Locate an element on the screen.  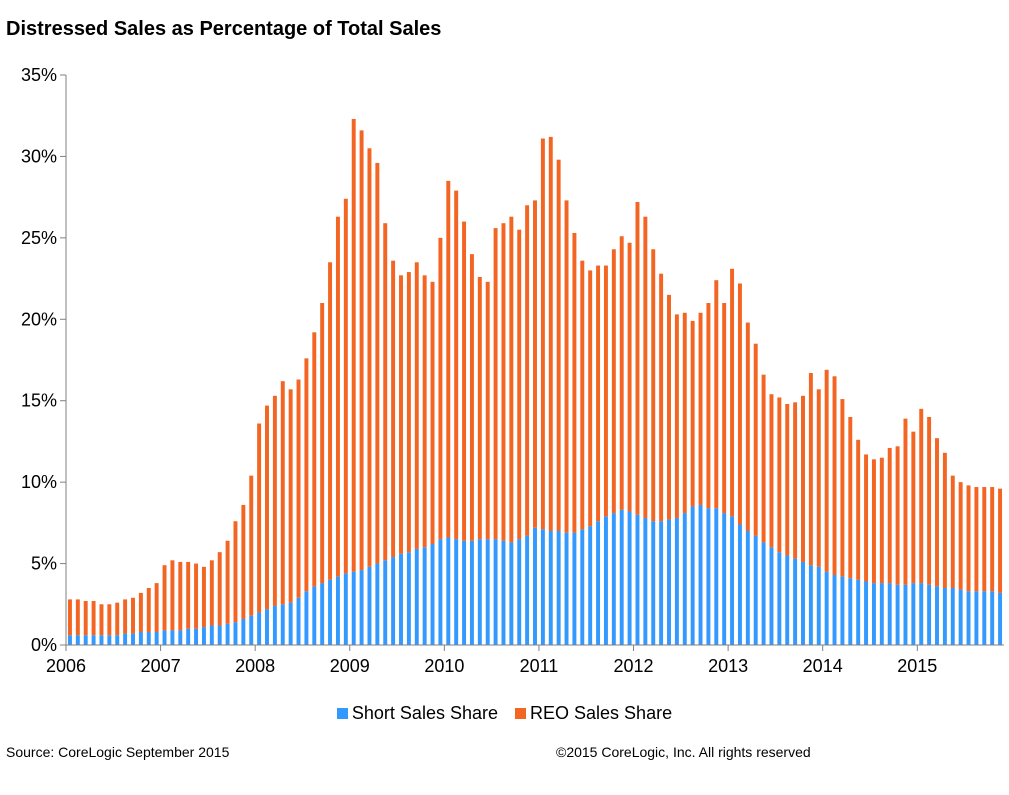
x-tick-label: 2008 is located at coordinates (255, 666).